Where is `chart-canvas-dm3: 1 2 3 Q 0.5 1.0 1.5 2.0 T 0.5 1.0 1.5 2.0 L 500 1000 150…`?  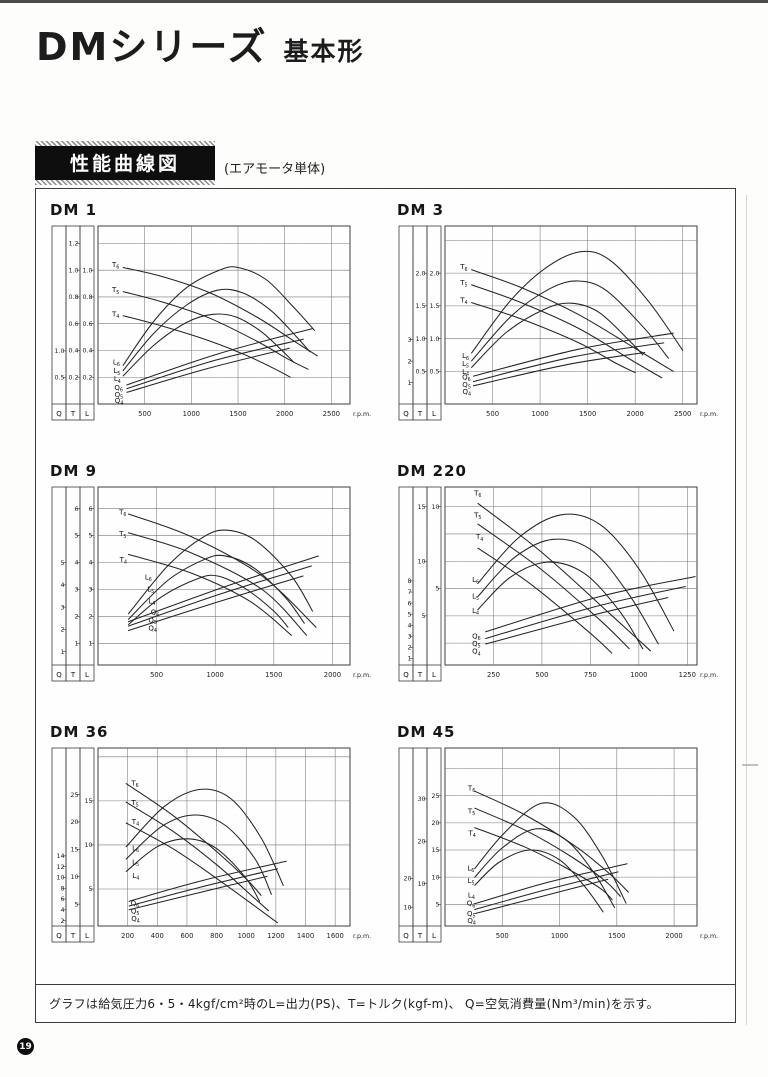
chart-canvas-dm3: 1 2 3 Q 0.5 1.0 1.5 2.0 T 0.5 1.0 1.5 2.0 L 500 1000 150… is located at coordinates (558, 323).